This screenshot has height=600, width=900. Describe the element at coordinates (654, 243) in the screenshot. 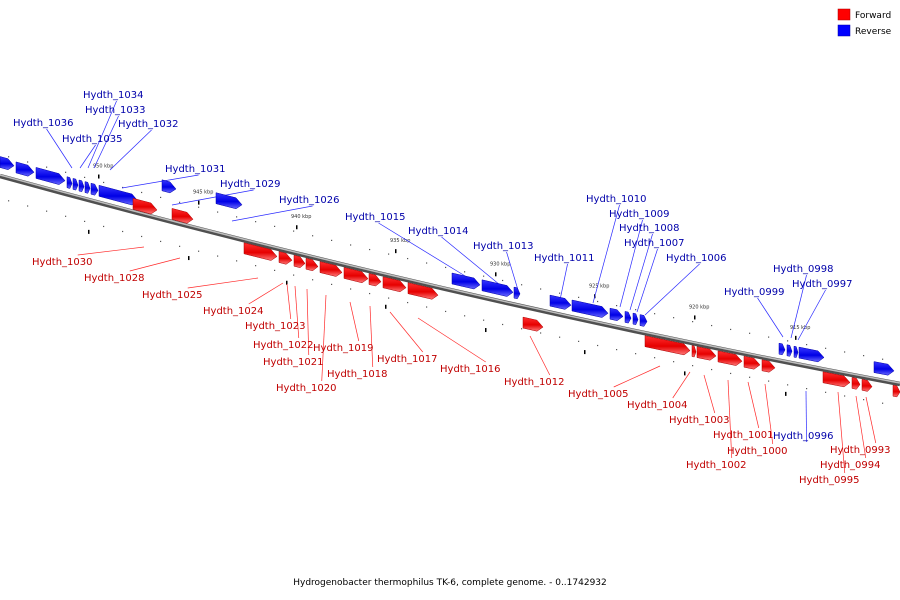

I see `gene-label: Hydth_1007` at that location.